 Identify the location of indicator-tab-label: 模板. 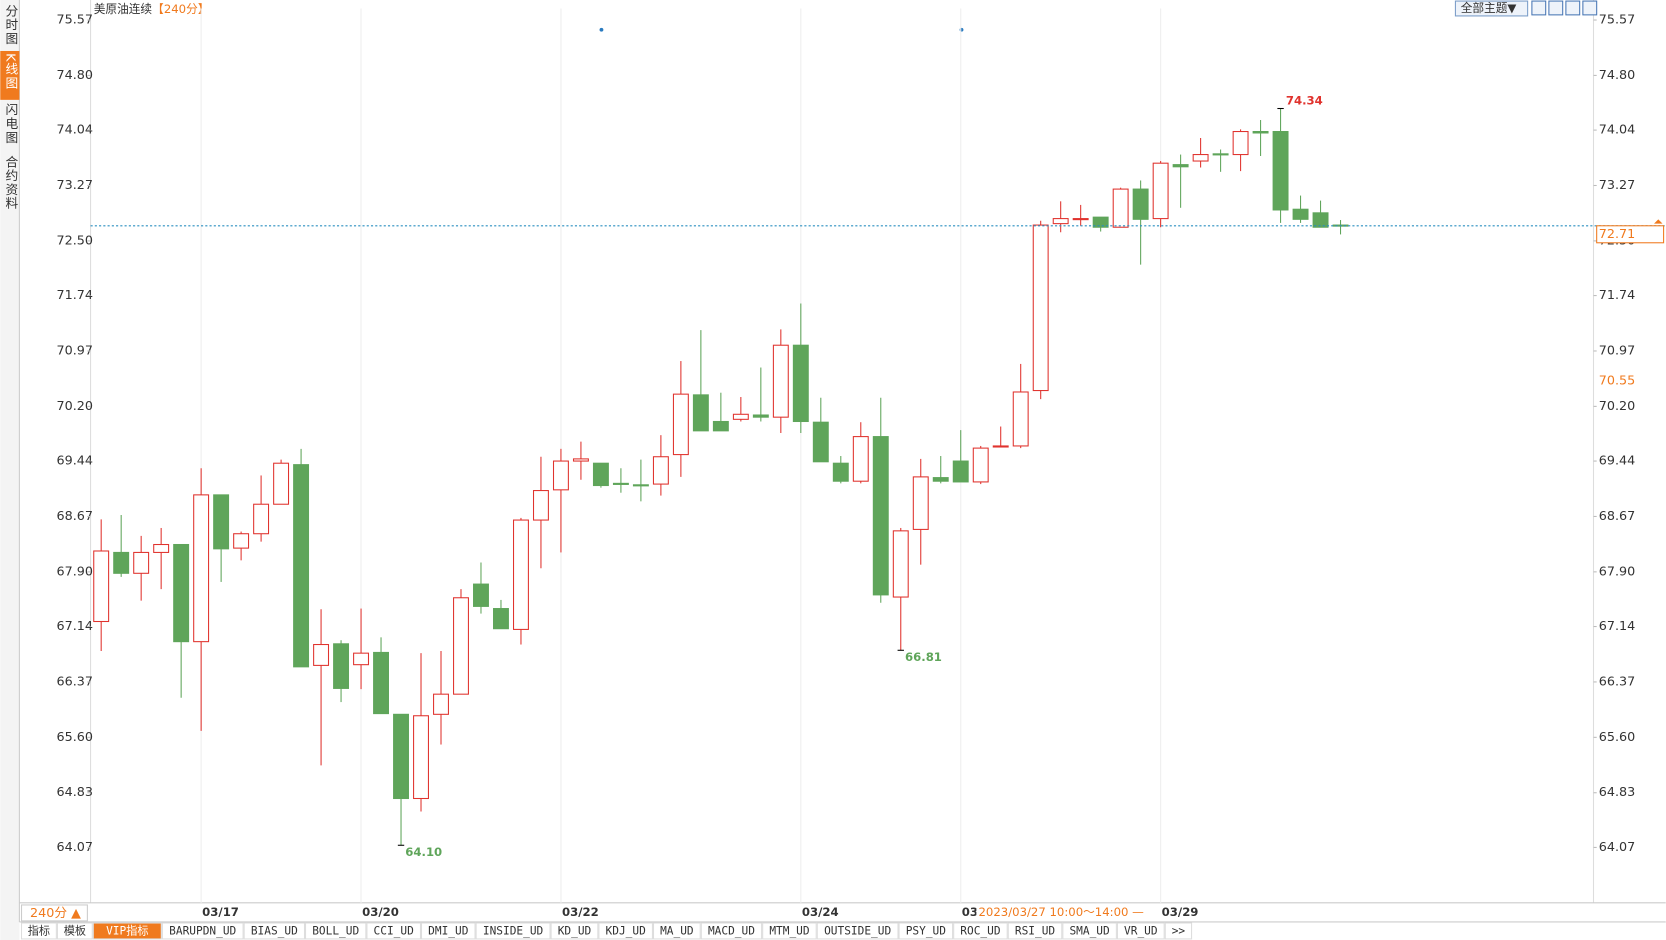
(75, 931).